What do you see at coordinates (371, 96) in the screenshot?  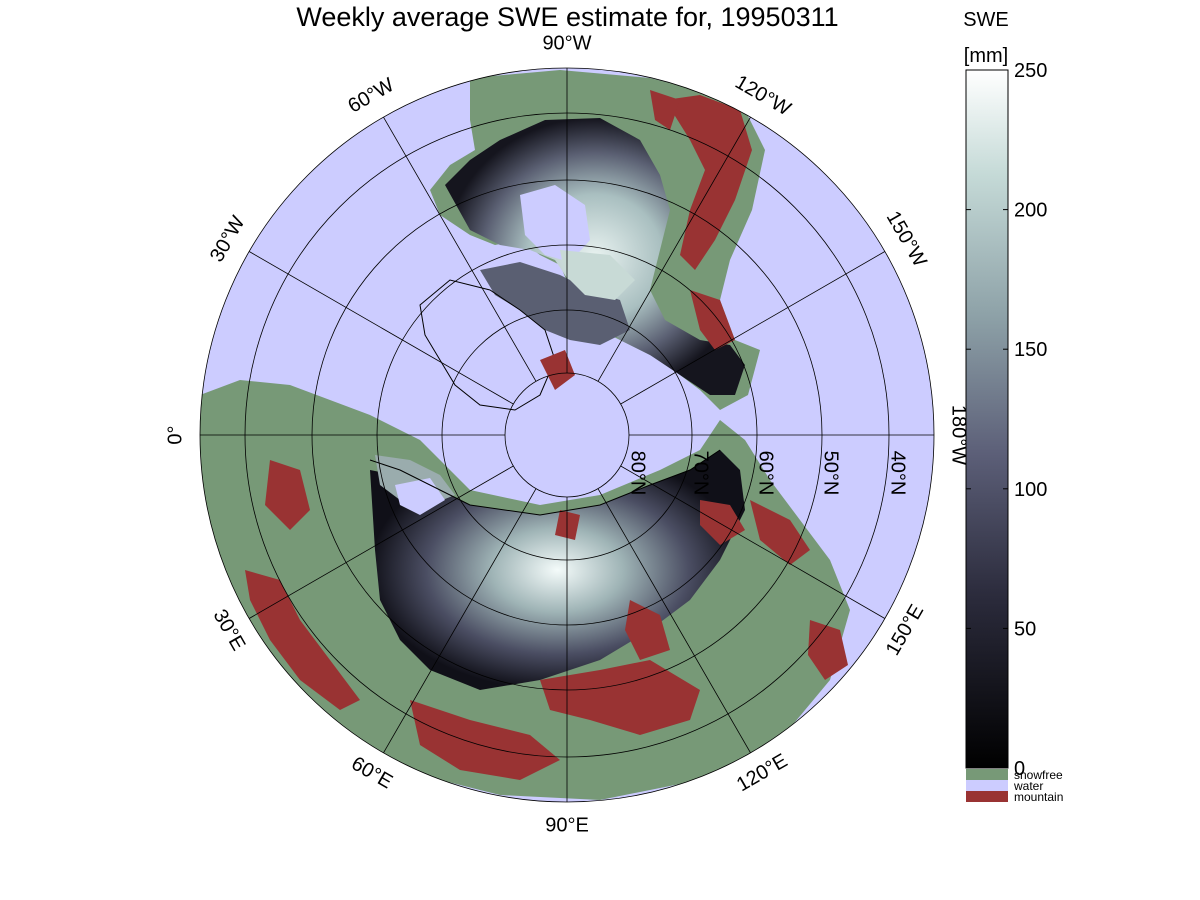 I see `longitude-label: 60°W` at bounding box center [371, 96].